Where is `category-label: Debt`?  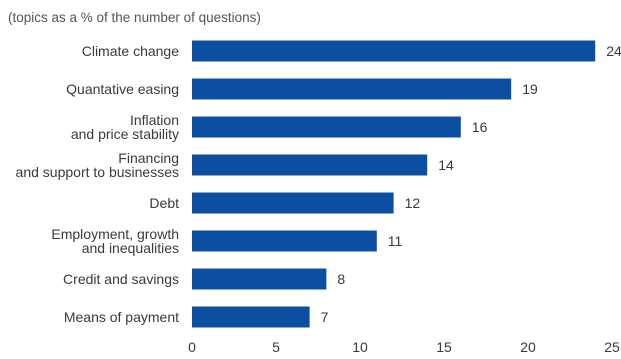
category-label: Debt is located at coordinates (164, 203).